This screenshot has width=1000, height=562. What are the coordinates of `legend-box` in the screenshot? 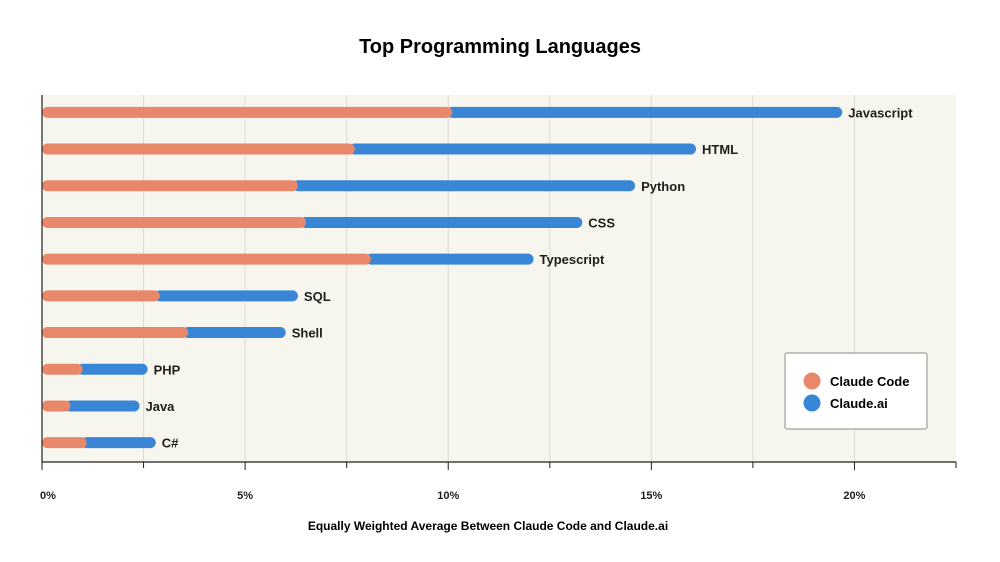 It's located at (856, 391).